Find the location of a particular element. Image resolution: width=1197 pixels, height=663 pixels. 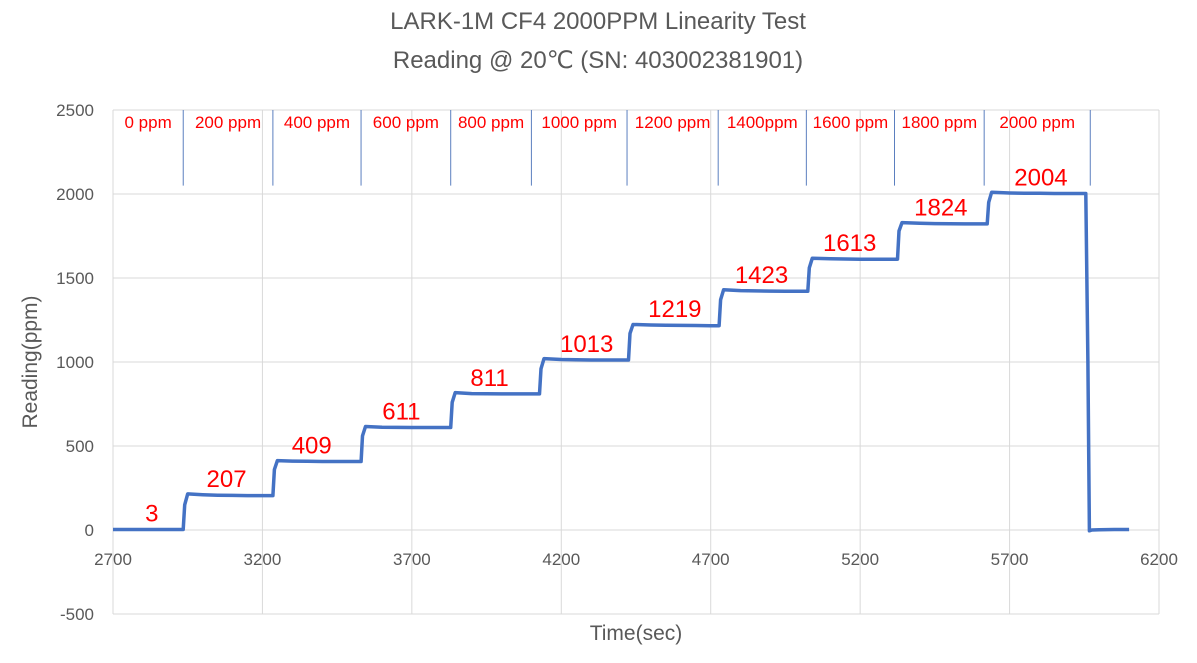

step-value-label: 811 is located at coordinates (489, 378).